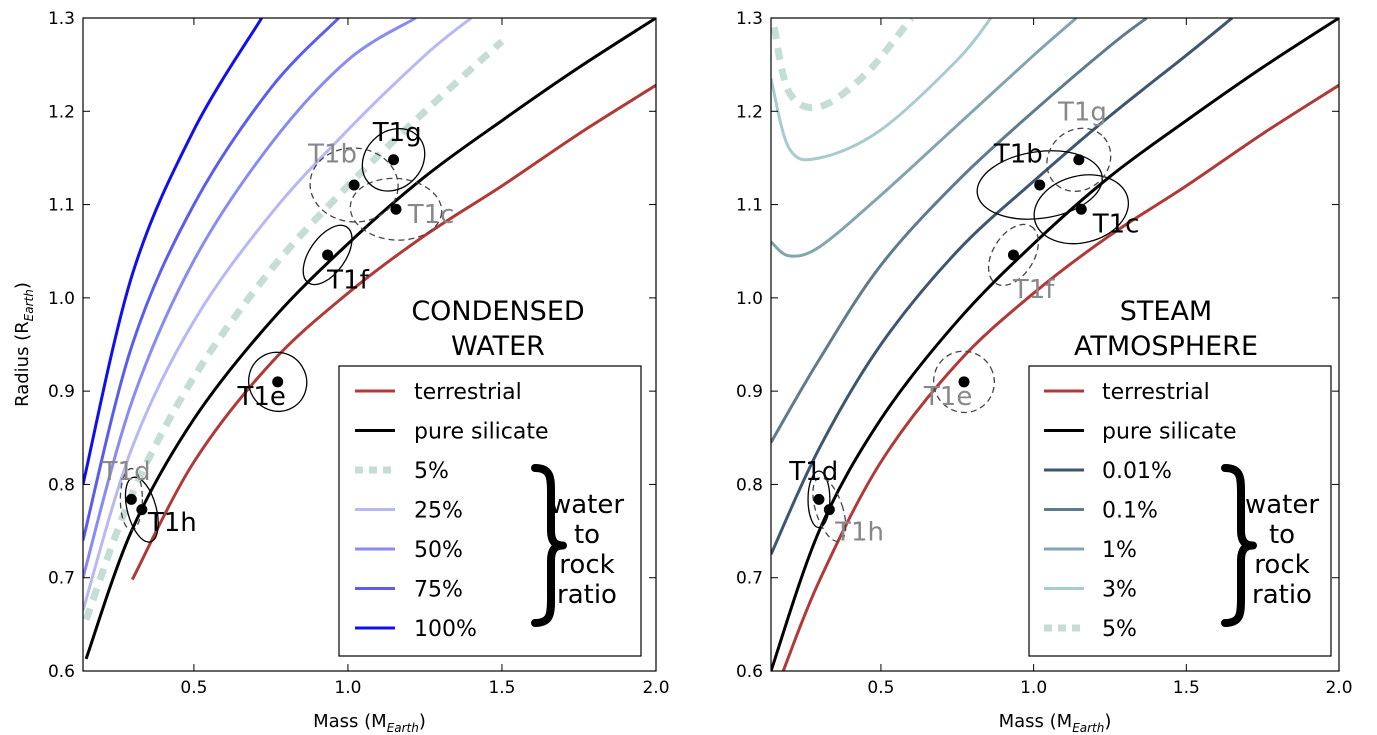 The height and width of the screenshot is (735, 1377). Describe the element at coordinates (924, 138) in the screenshot. I see `series-1-` at that location.